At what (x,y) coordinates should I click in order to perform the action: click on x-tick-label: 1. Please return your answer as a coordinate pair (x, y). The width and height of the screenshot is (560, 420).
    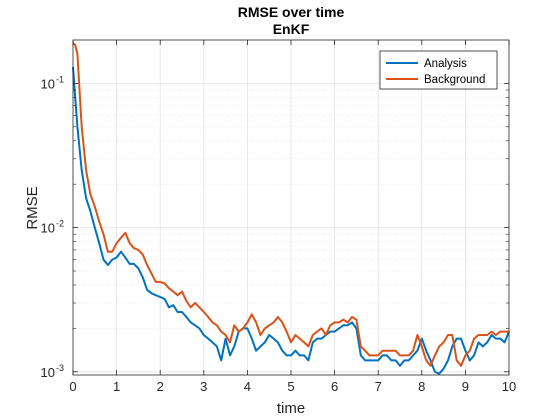
    Looking at the image, I should click on (116, 386).